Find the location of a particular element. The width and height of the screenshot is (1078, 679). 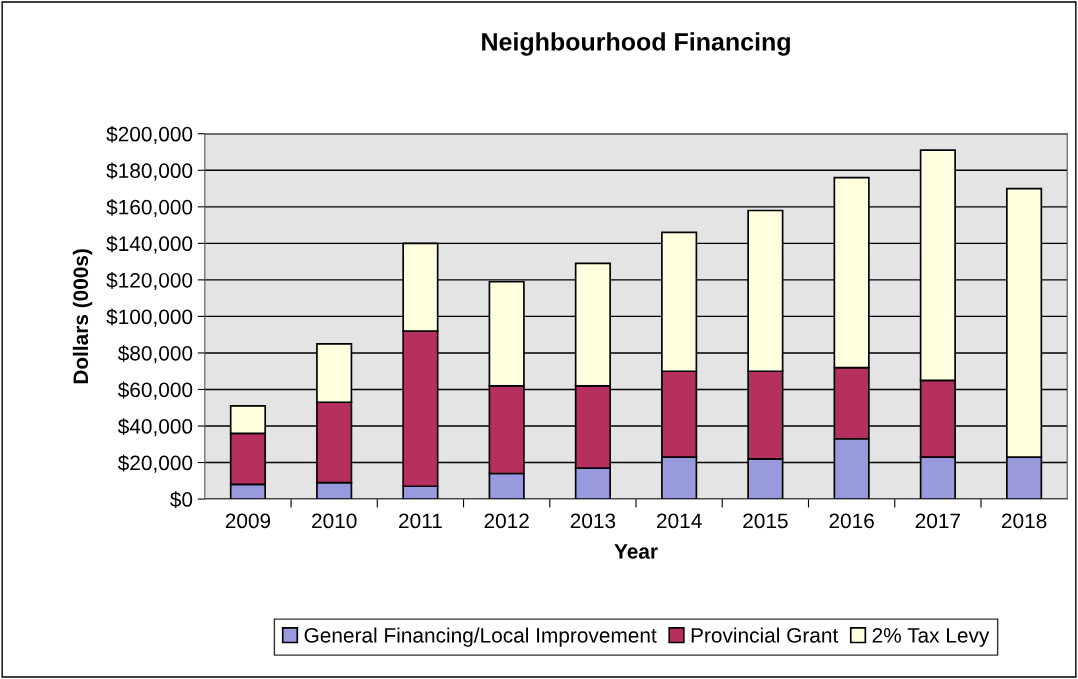

chart-title: Neighbourhood Financing is located at coordinates (636, 44).